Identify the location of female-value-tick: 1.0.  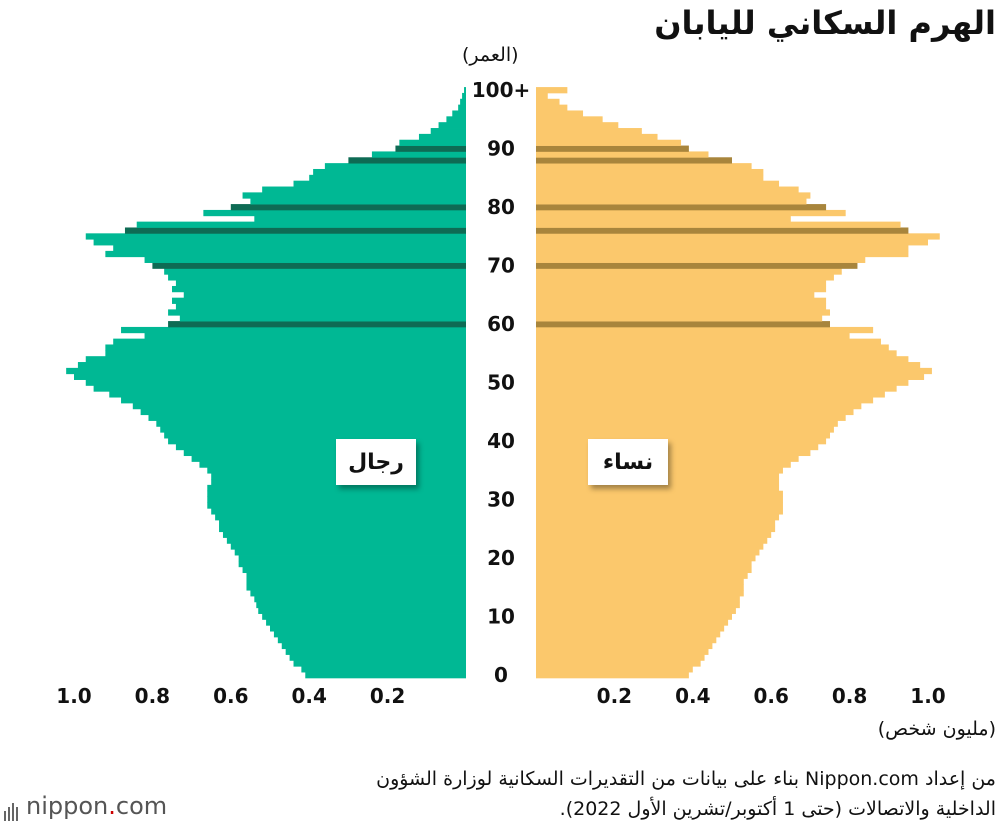
(927, 696).